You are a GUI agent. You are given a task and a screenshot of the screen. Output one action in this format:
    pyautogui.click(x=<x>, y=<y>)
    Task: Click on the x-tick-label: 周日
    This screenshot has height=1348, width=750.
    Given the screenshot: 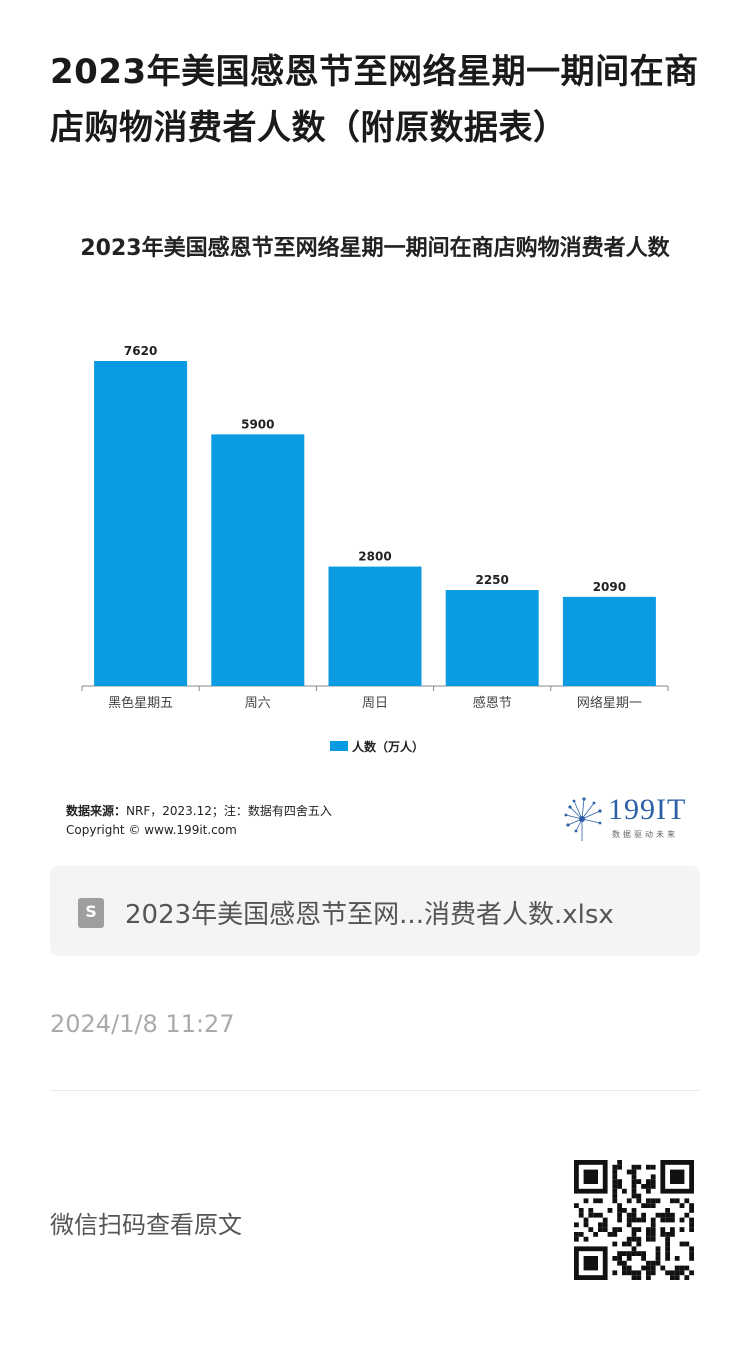 What is the action you would take?
    pyautogui.click(x=375, y=703)
    